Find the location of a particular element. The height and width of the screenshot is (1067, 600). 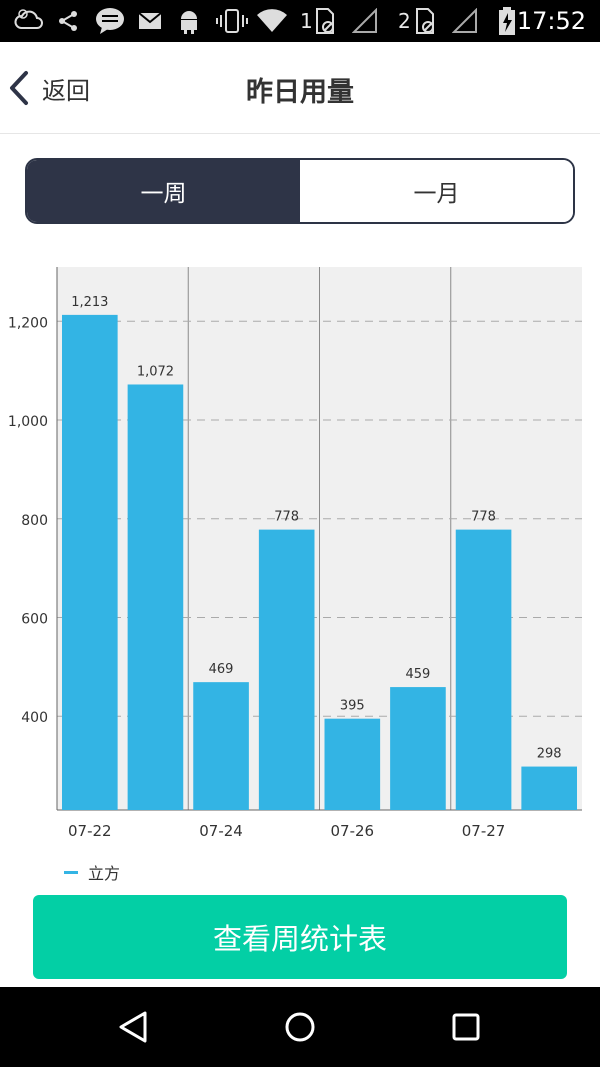

y-tick-label: 800 is located at coordinates (34, 521).